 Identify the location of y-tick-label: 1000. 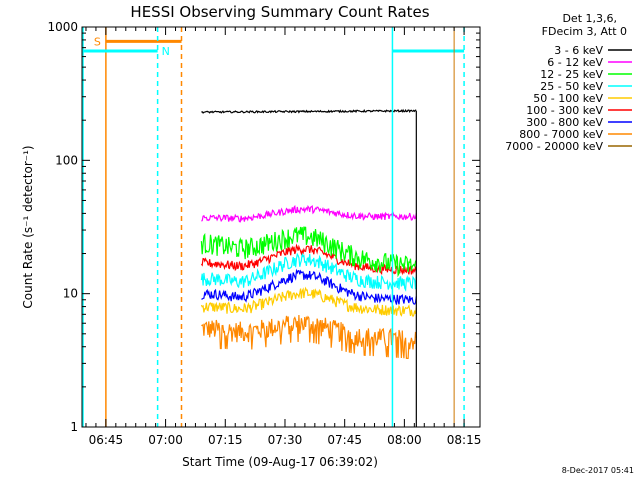
(62, 27).